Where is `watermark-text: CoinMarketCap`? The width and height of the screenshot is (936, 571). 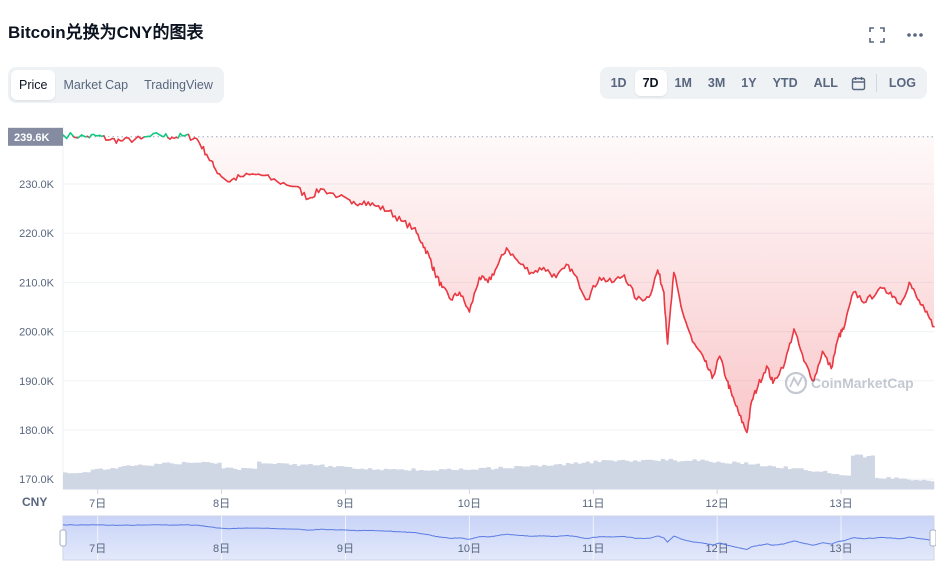
watermark-text: CoinMarketCap is located at coordinates (862, 383).